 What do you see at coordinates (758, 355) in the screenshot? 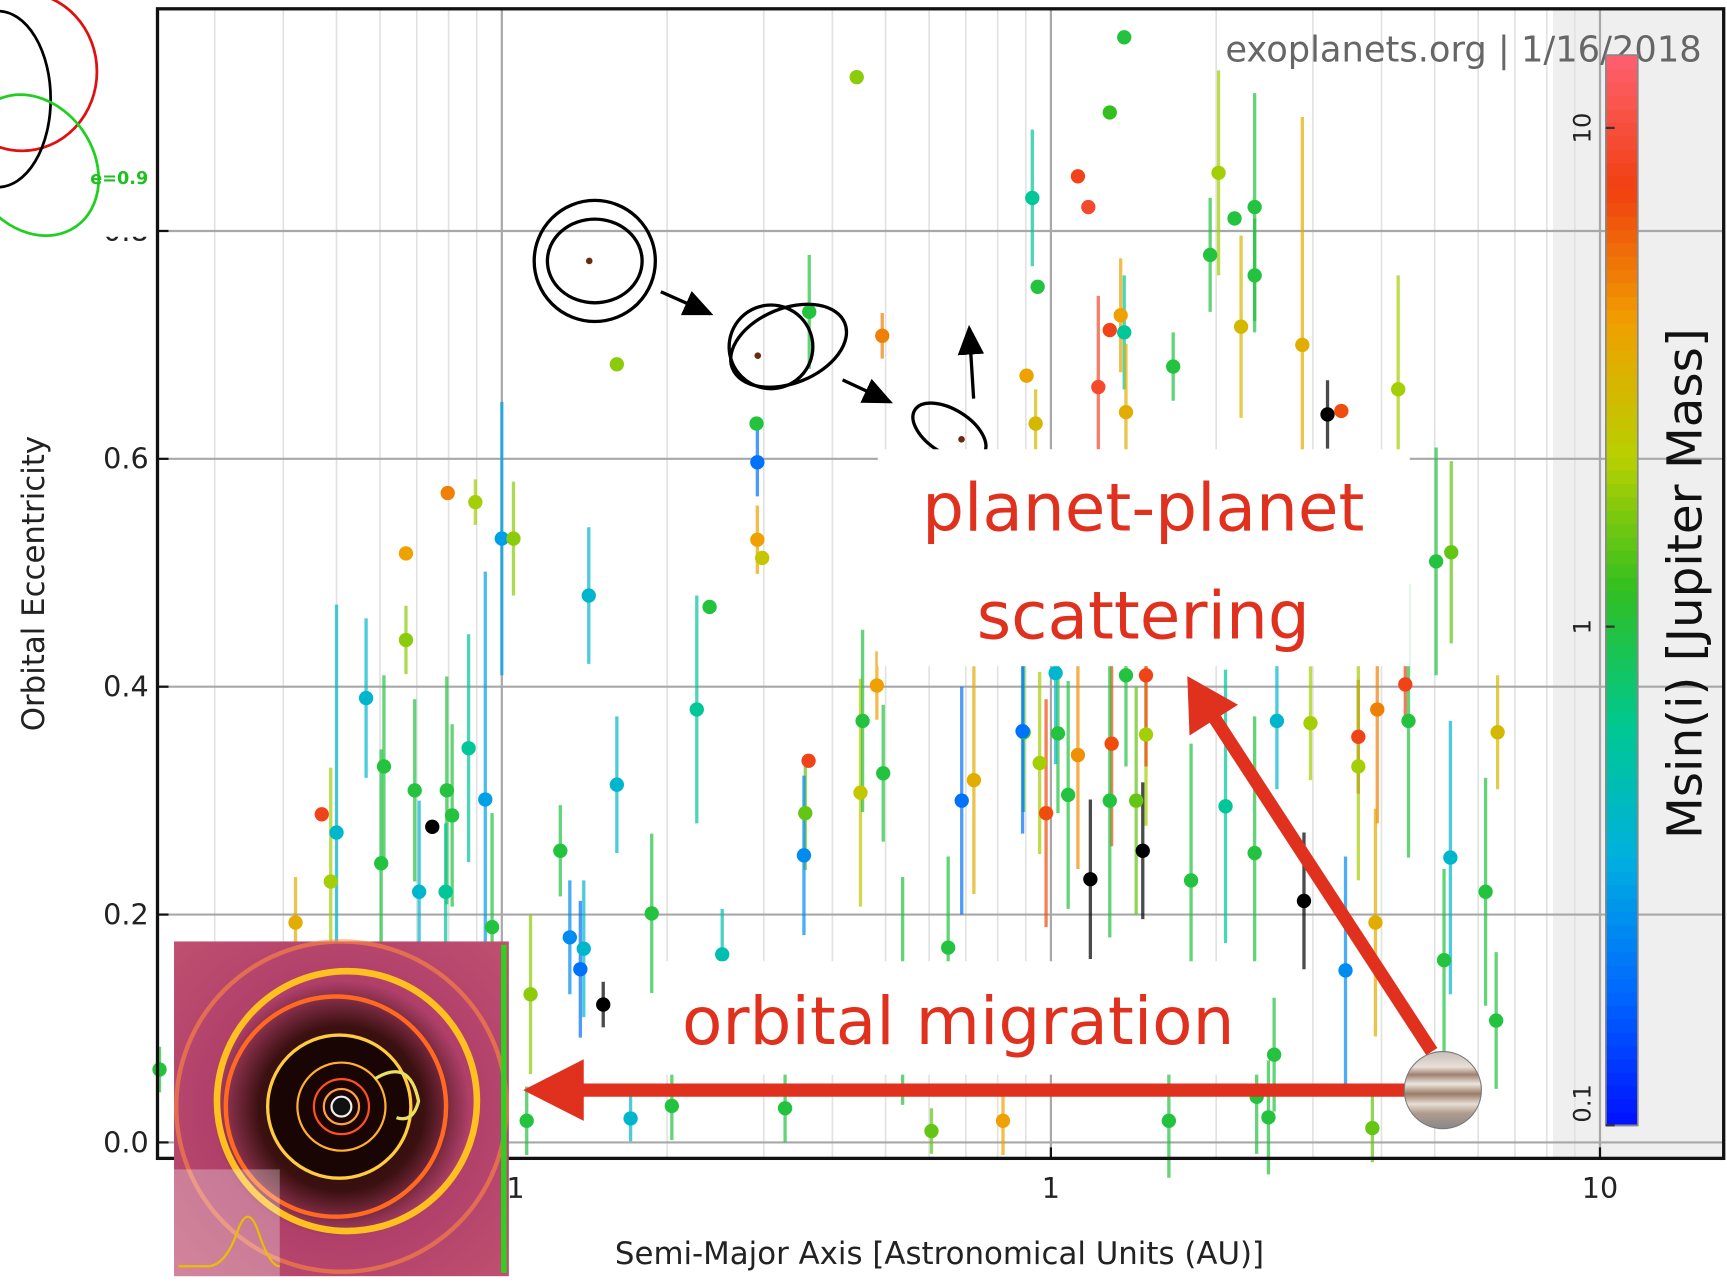
I see `orbit-dot` at bounding box center [758, 355].